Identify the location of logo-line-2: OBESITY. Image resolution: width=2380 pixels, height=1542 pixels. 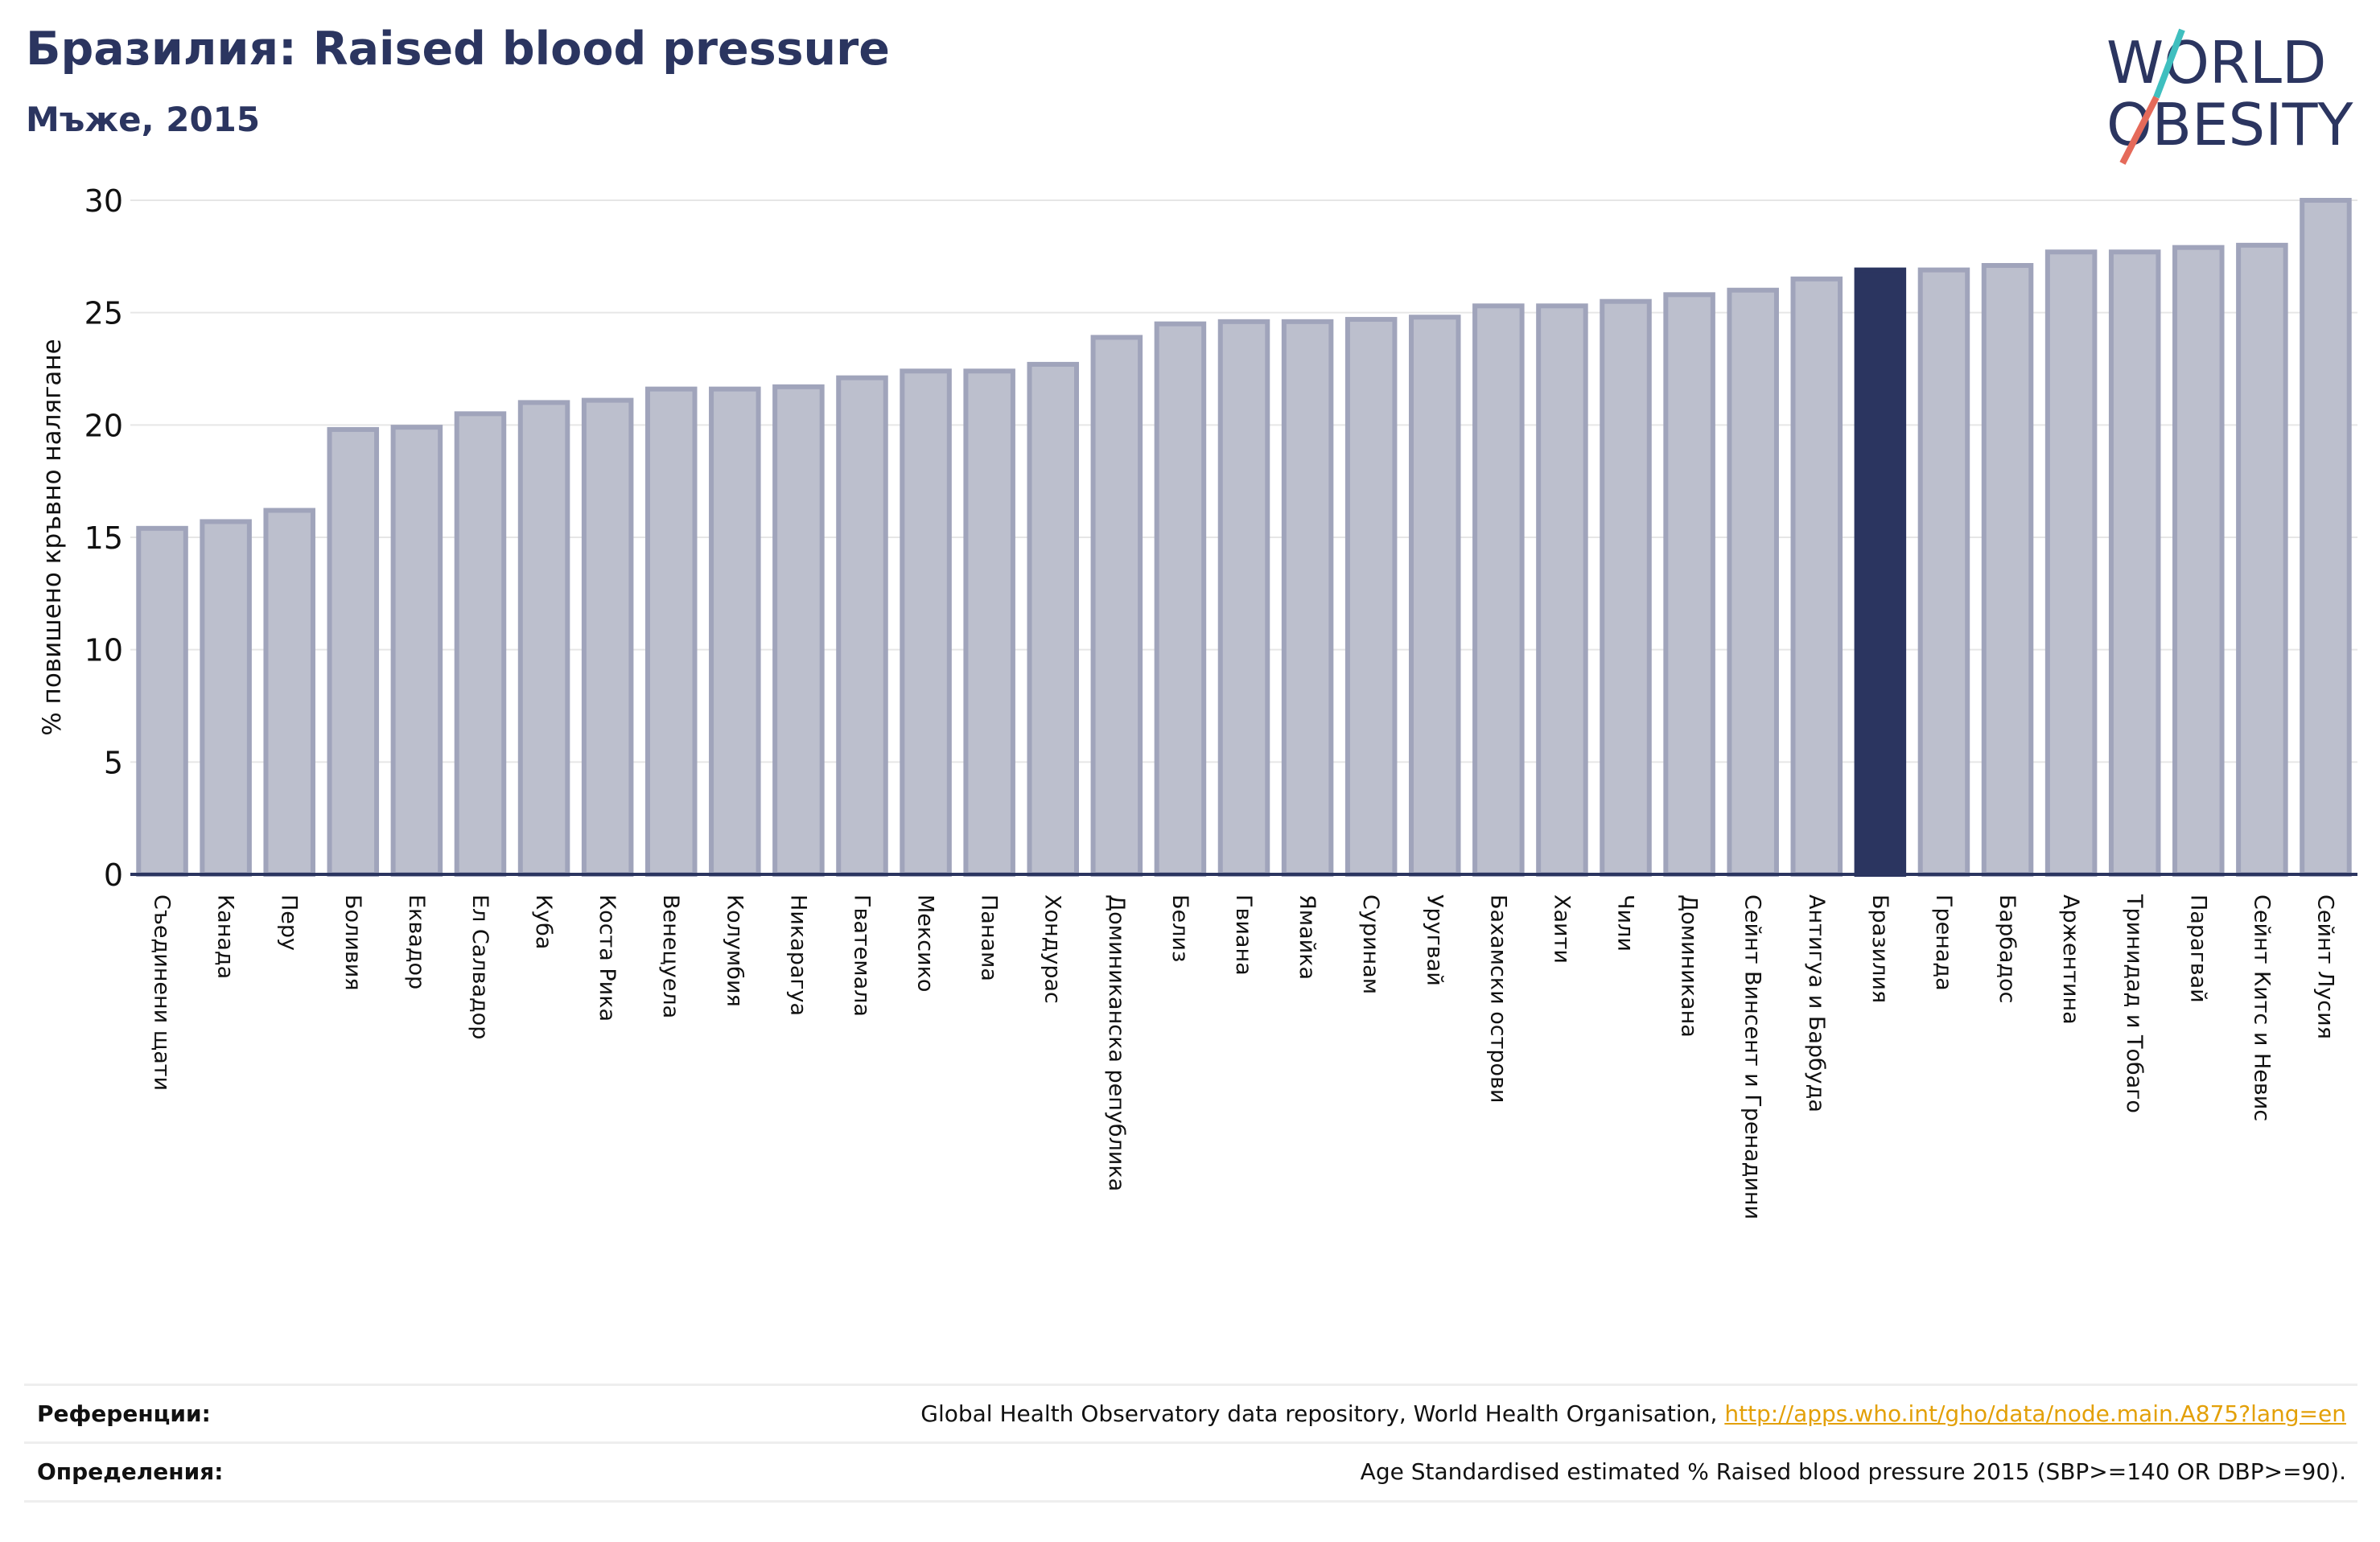
(2230, 124).